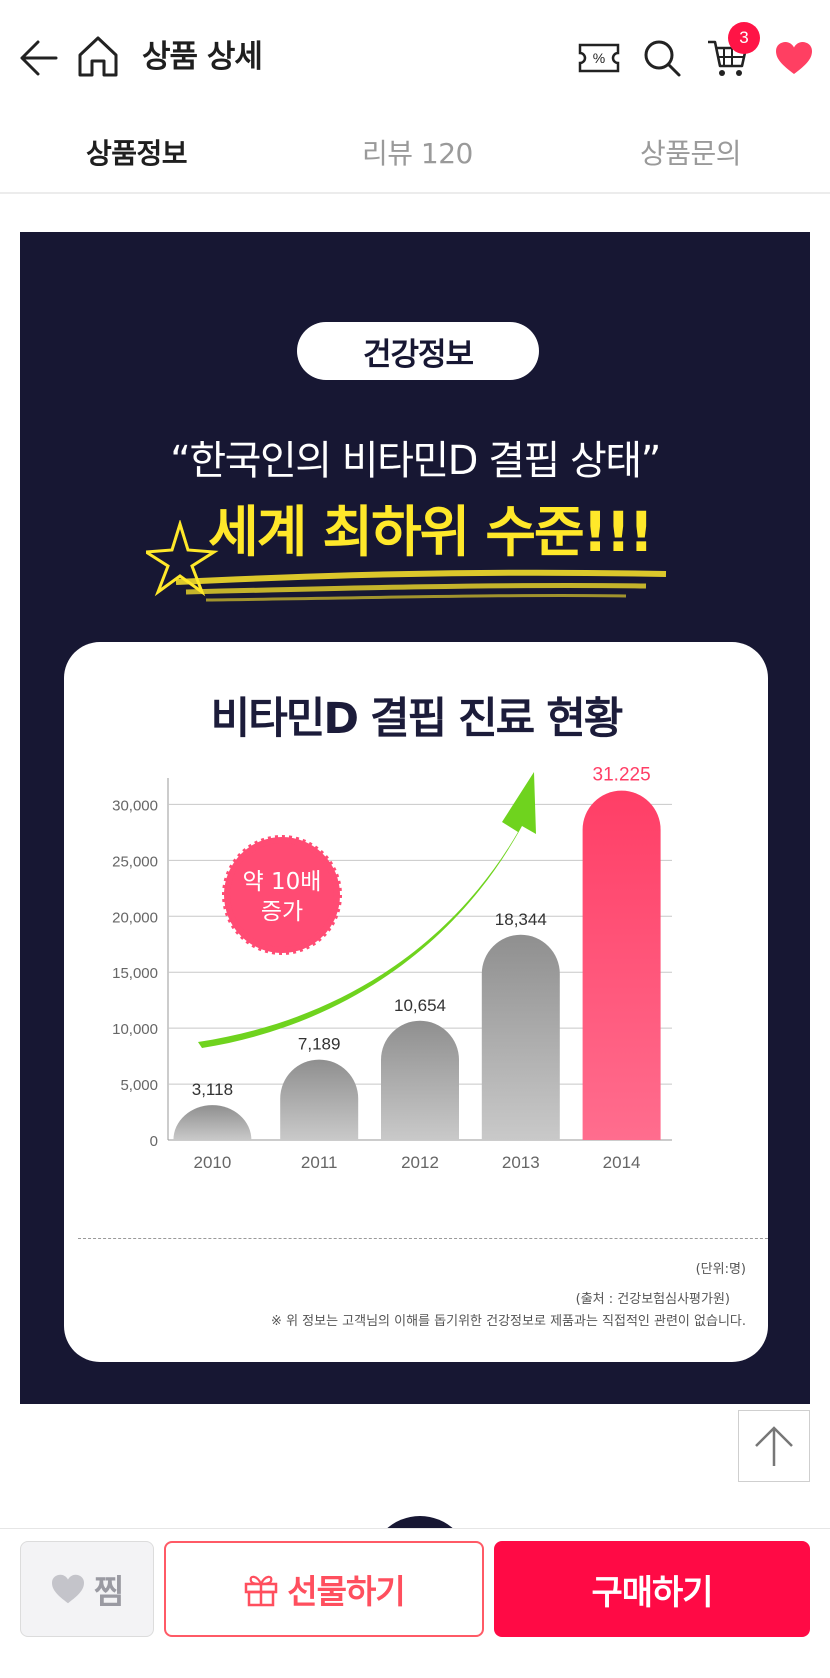 This screenshot has height=1678, width=830. I want to click on coupon-percent-text: %, so click(599, 58).